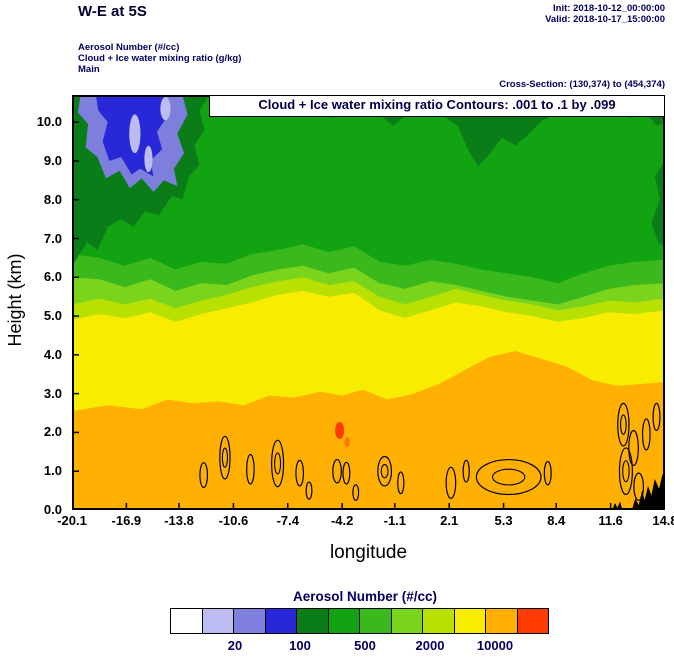 The image size is (674, 667). Describe the element at coordinates (112, 11) in the screenshot. I see `plot-title: W-E at 5S` at that location.